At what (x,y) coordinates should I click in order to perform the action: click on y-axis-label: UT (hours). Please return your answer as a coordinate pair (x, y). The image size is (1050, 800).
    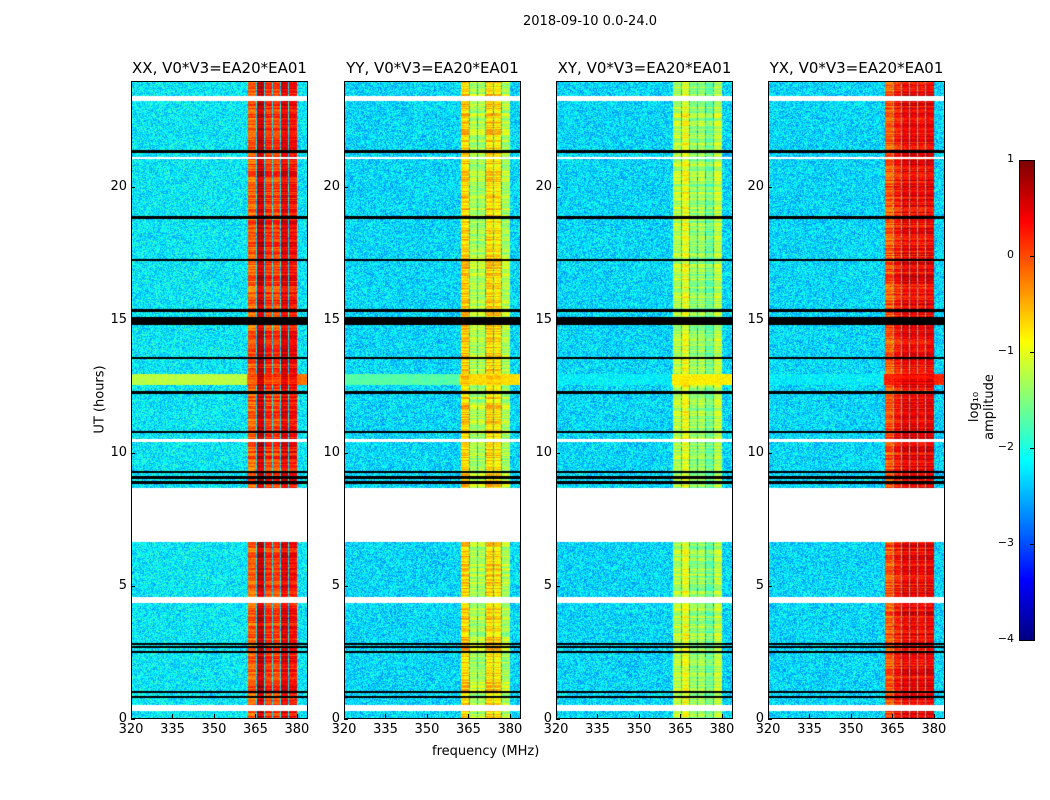
    Looking at the image, I should click on (100, 399).